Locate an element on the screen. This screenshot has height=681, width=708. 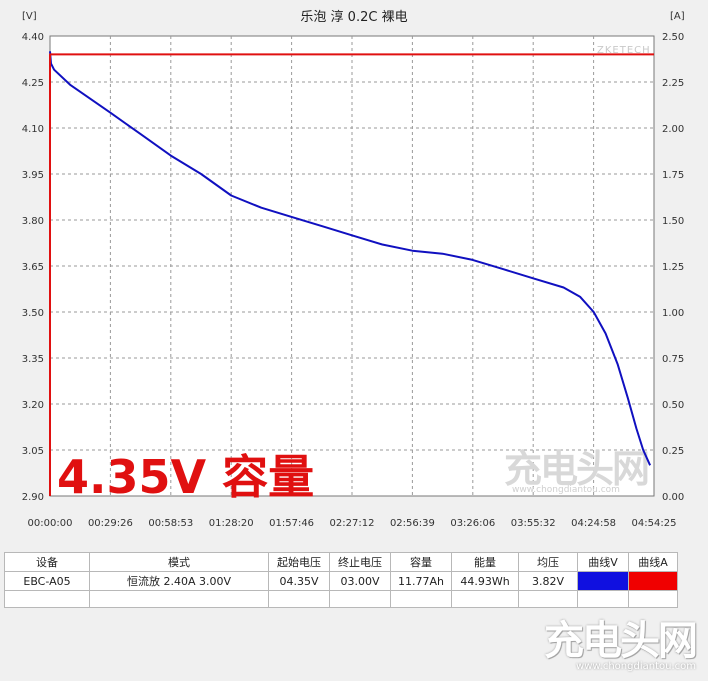
y-left-tick-label: 3.50 is located at coordinates (33, 313).